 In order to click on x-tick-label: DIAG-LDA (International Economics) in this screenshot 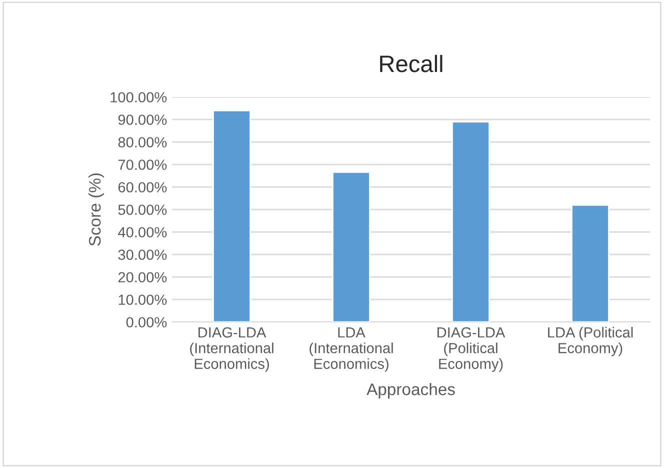, I will do `click(232, 349)`.